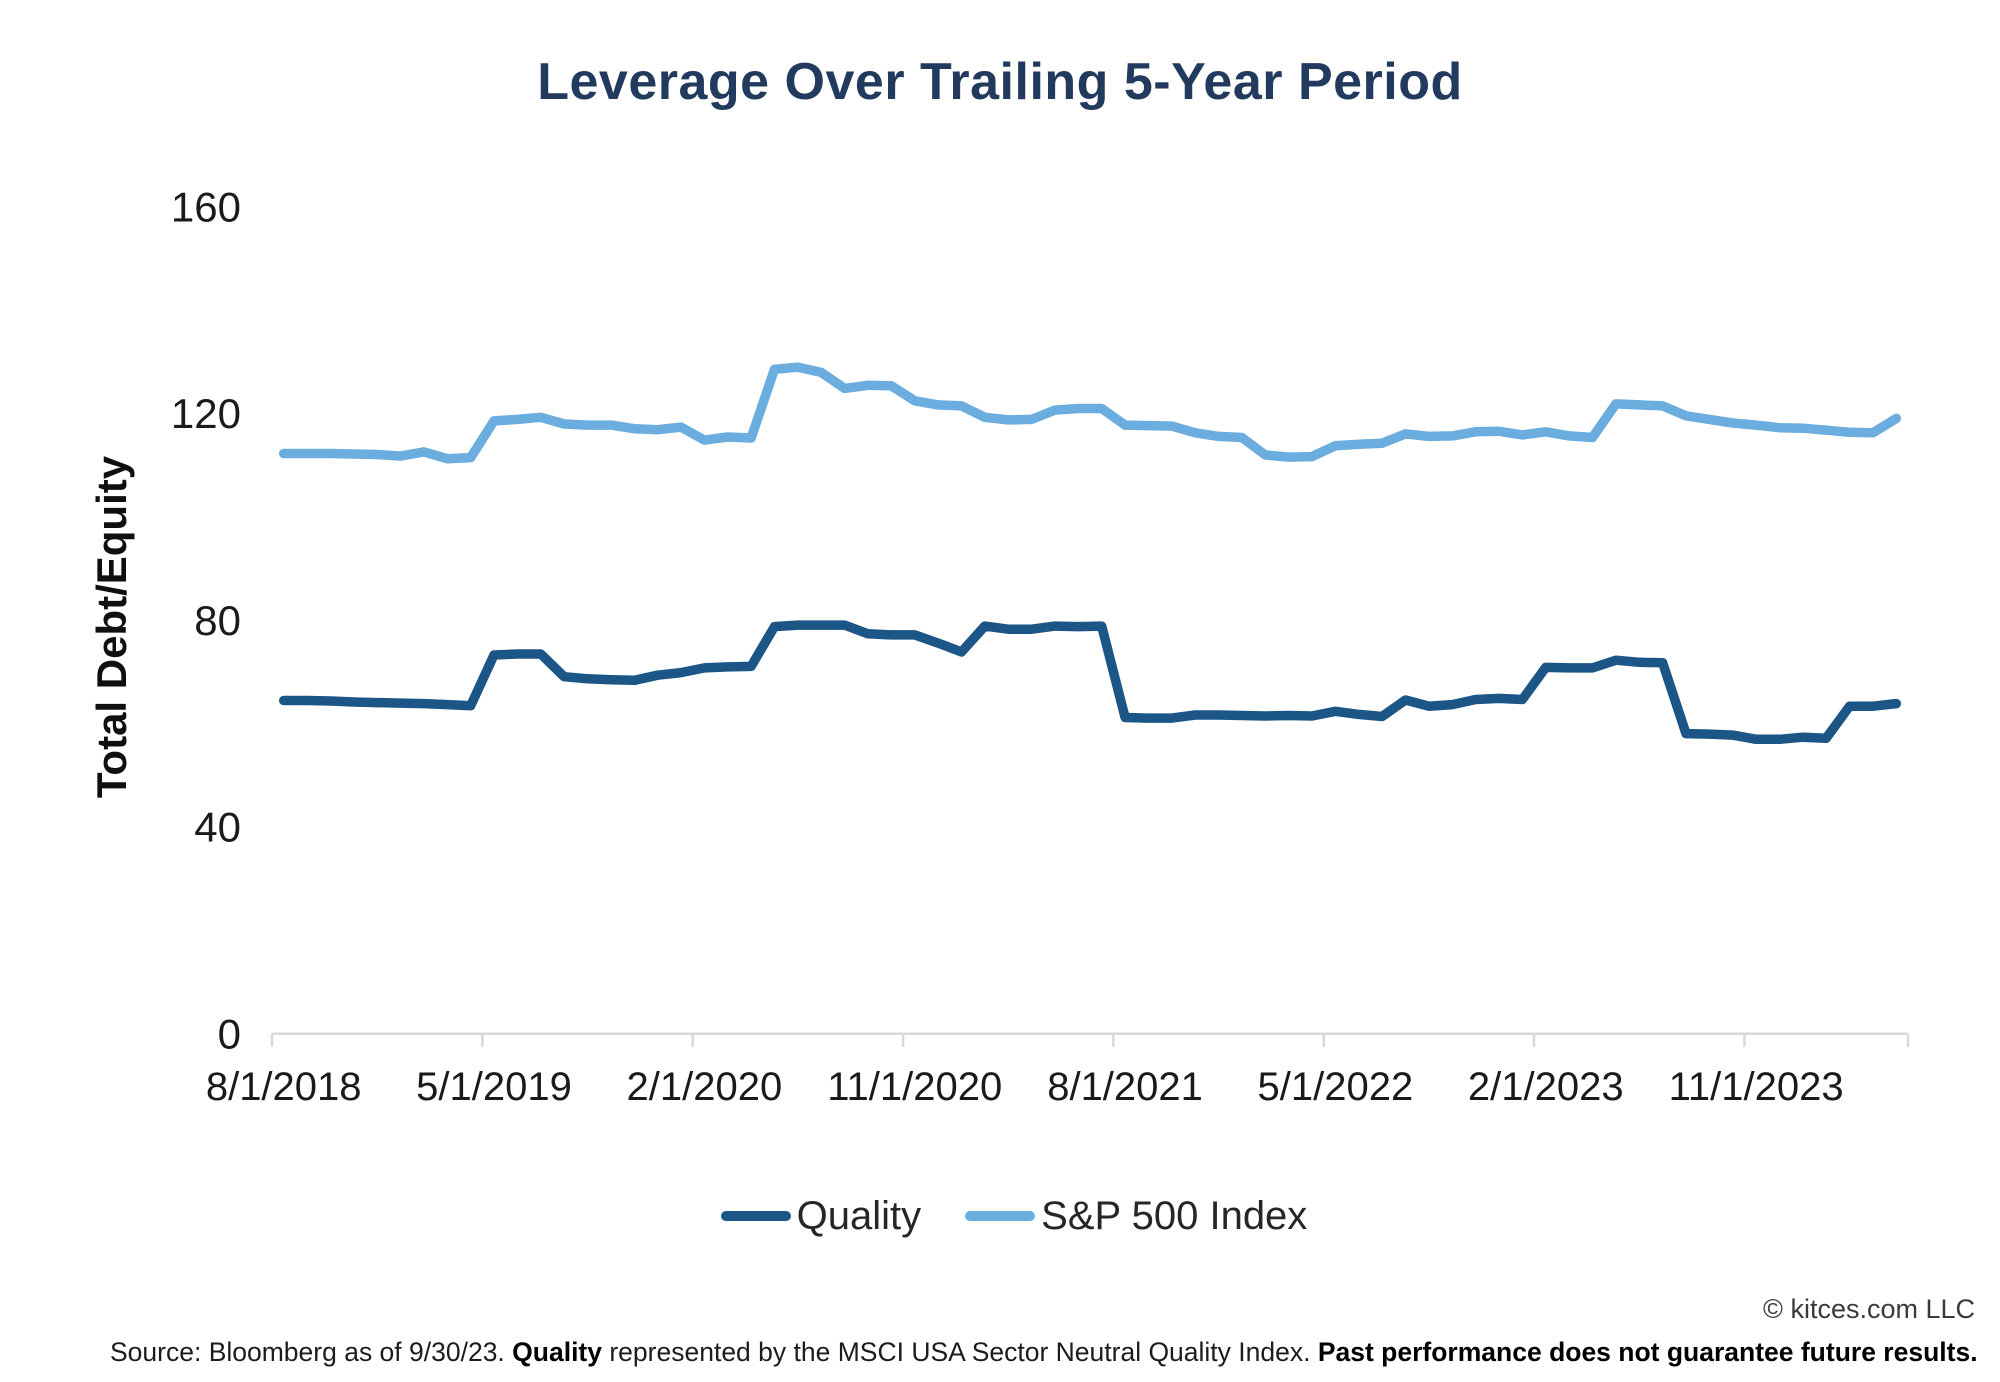  Describe the element at coordinates (494, 1087) in the screenshot. I see `x-tick-label: 5/1/2019` at that location.